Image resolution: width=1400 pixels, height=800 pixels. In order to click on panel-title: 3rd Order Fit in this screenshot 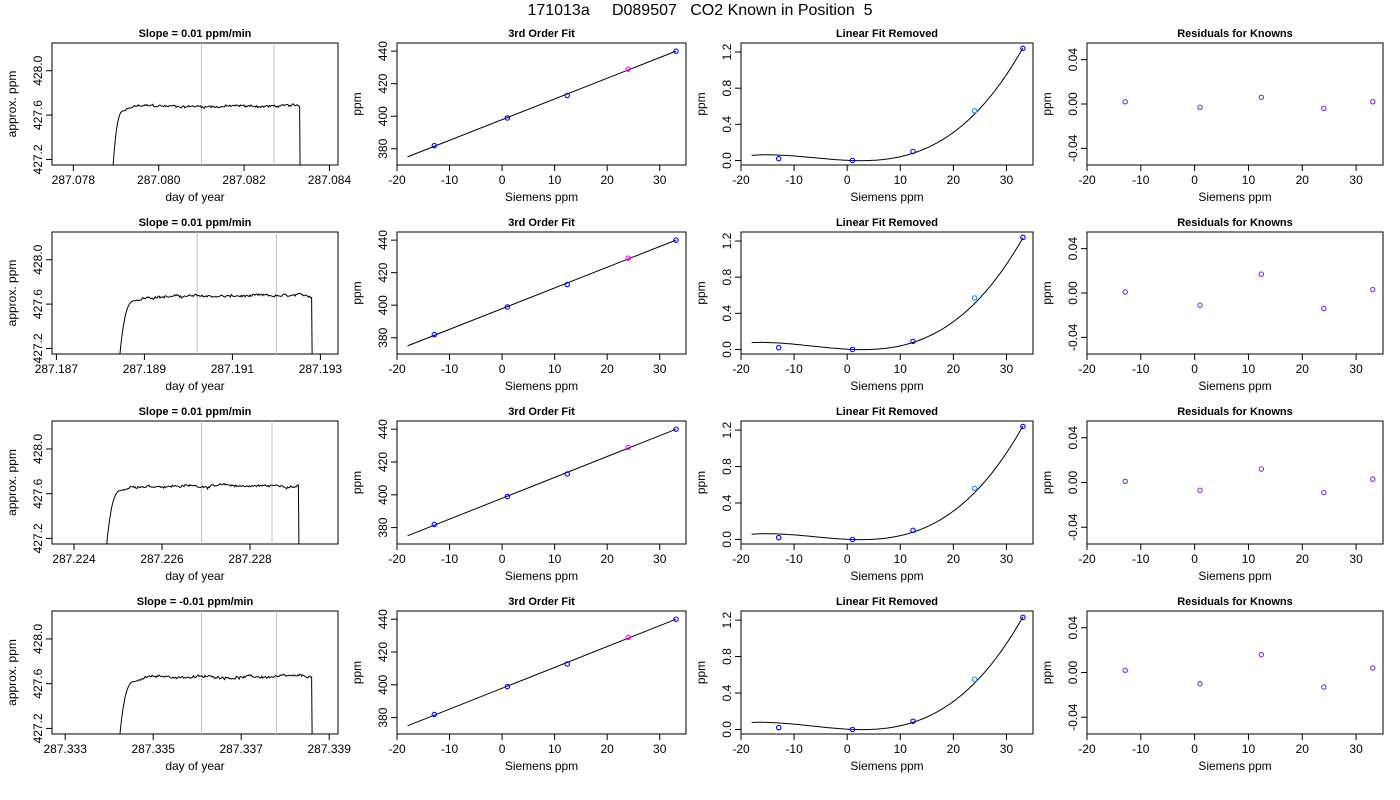, I will do `click(541, 602)`.